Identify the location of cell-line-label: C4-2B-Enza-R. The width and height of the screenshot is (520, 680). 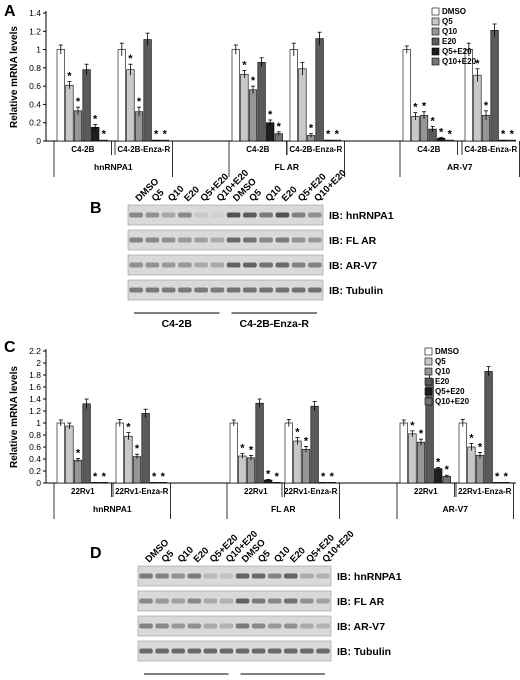
(315, 149).